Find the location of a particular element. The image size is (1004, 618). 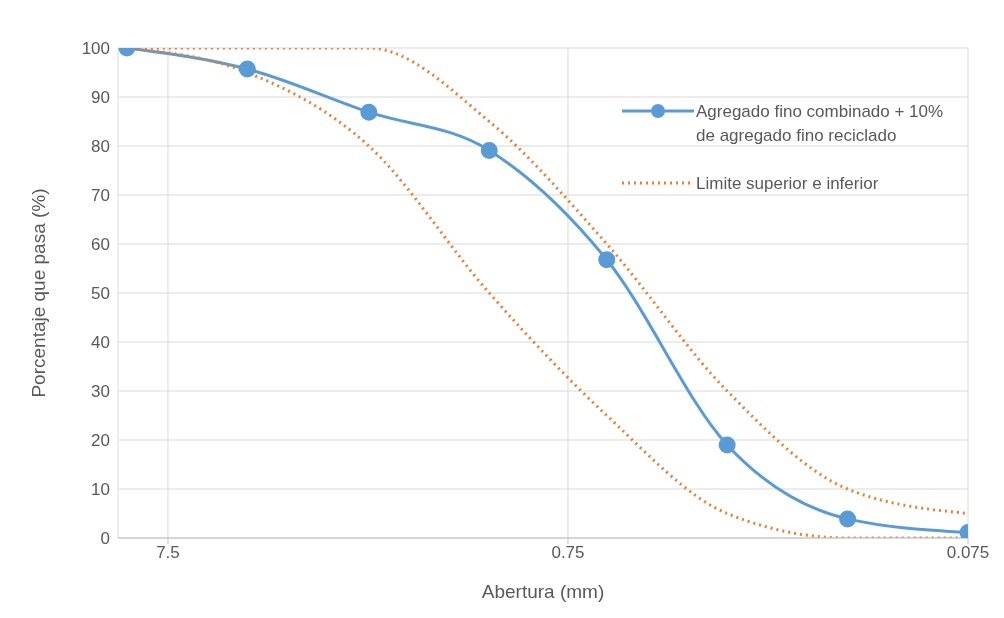

y-tick-label: 30 is located at coordinates (100, 392).